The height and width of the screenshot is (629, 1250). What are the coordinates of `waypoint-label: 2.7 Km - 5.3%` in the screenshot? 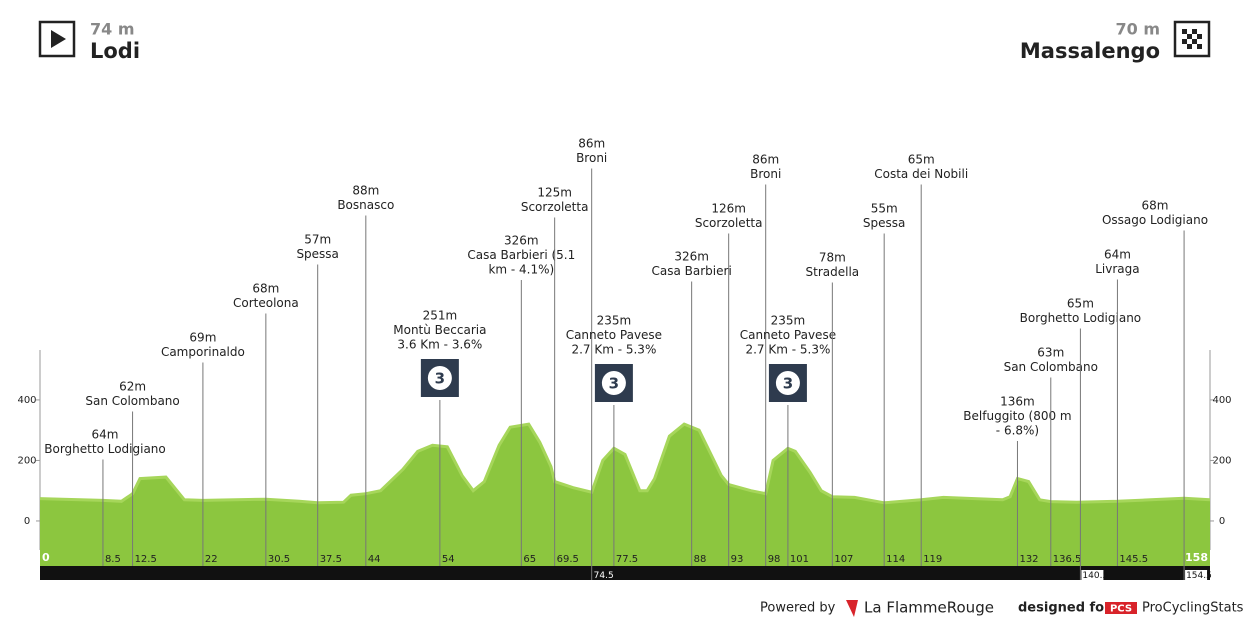 It's located at (787, 350).